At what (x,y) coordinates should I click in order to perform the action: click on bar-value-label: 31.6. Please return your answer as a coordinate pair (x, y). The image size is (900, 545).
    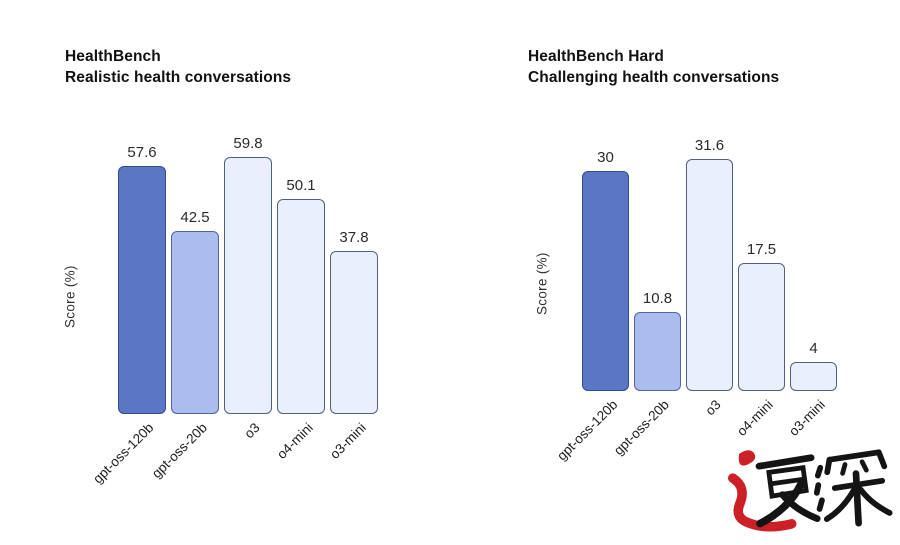
    Looking at the image, I should click on (709, 145).